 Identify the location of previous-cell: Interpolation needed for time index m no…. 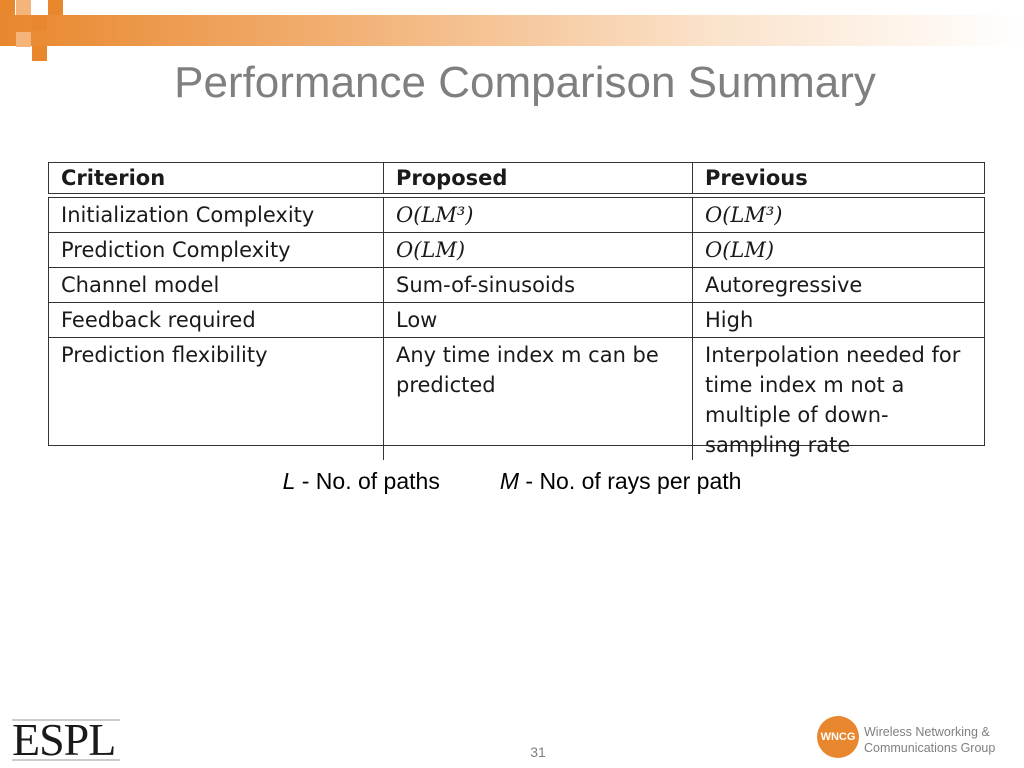
(833, 400).